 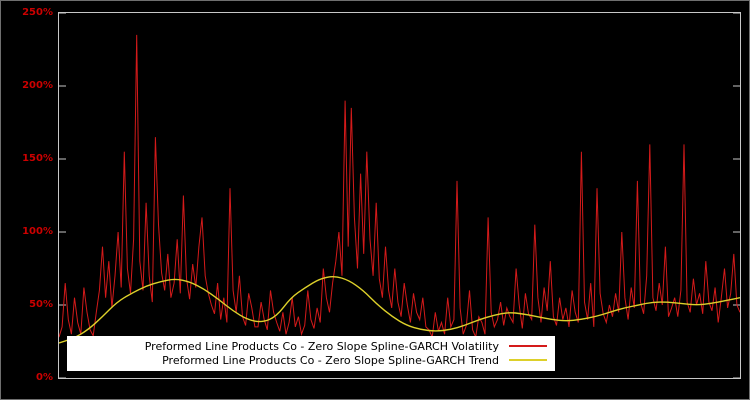 What do you see at coordinates (528, 360) in the screenshot?
I see `legend-line-sample-trend` at bounding box center [528, 360].